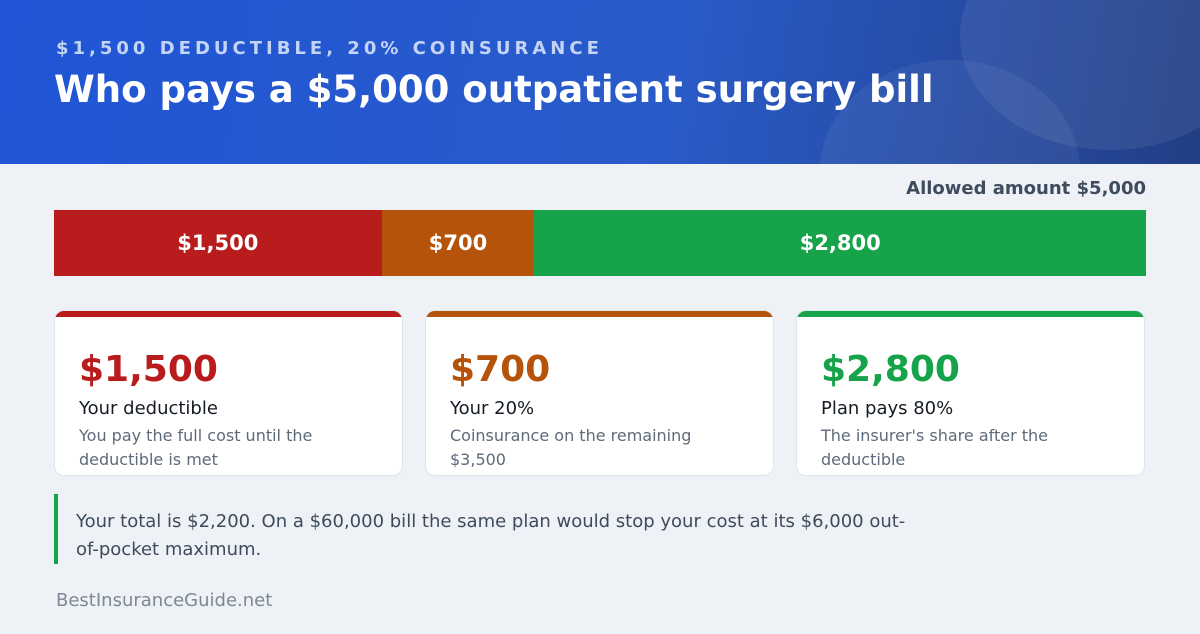 The image size is (1200, 634). I want to click on card-label: Plan pays 80%, so click(887, 408).